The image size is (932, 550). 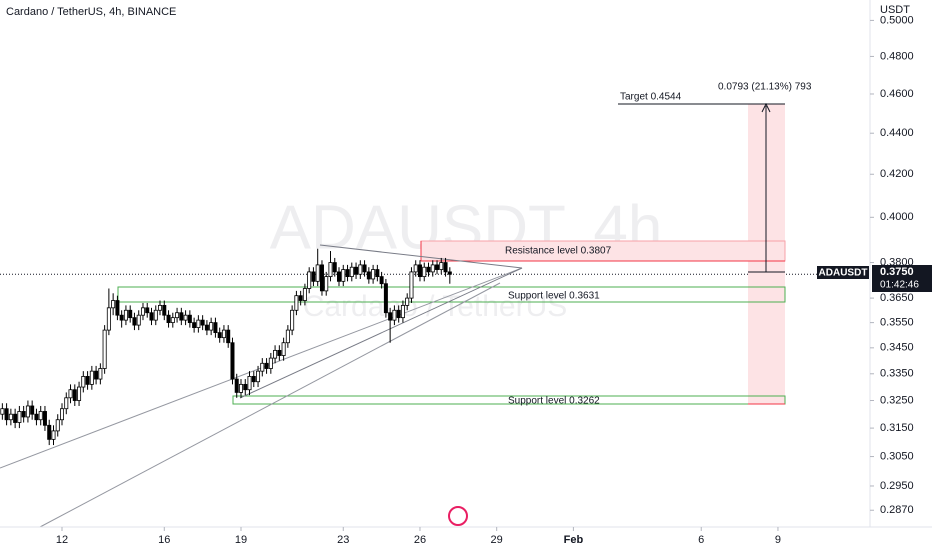 I want to click on y-tick-label: 0.3150, so click(x=897, y=428).